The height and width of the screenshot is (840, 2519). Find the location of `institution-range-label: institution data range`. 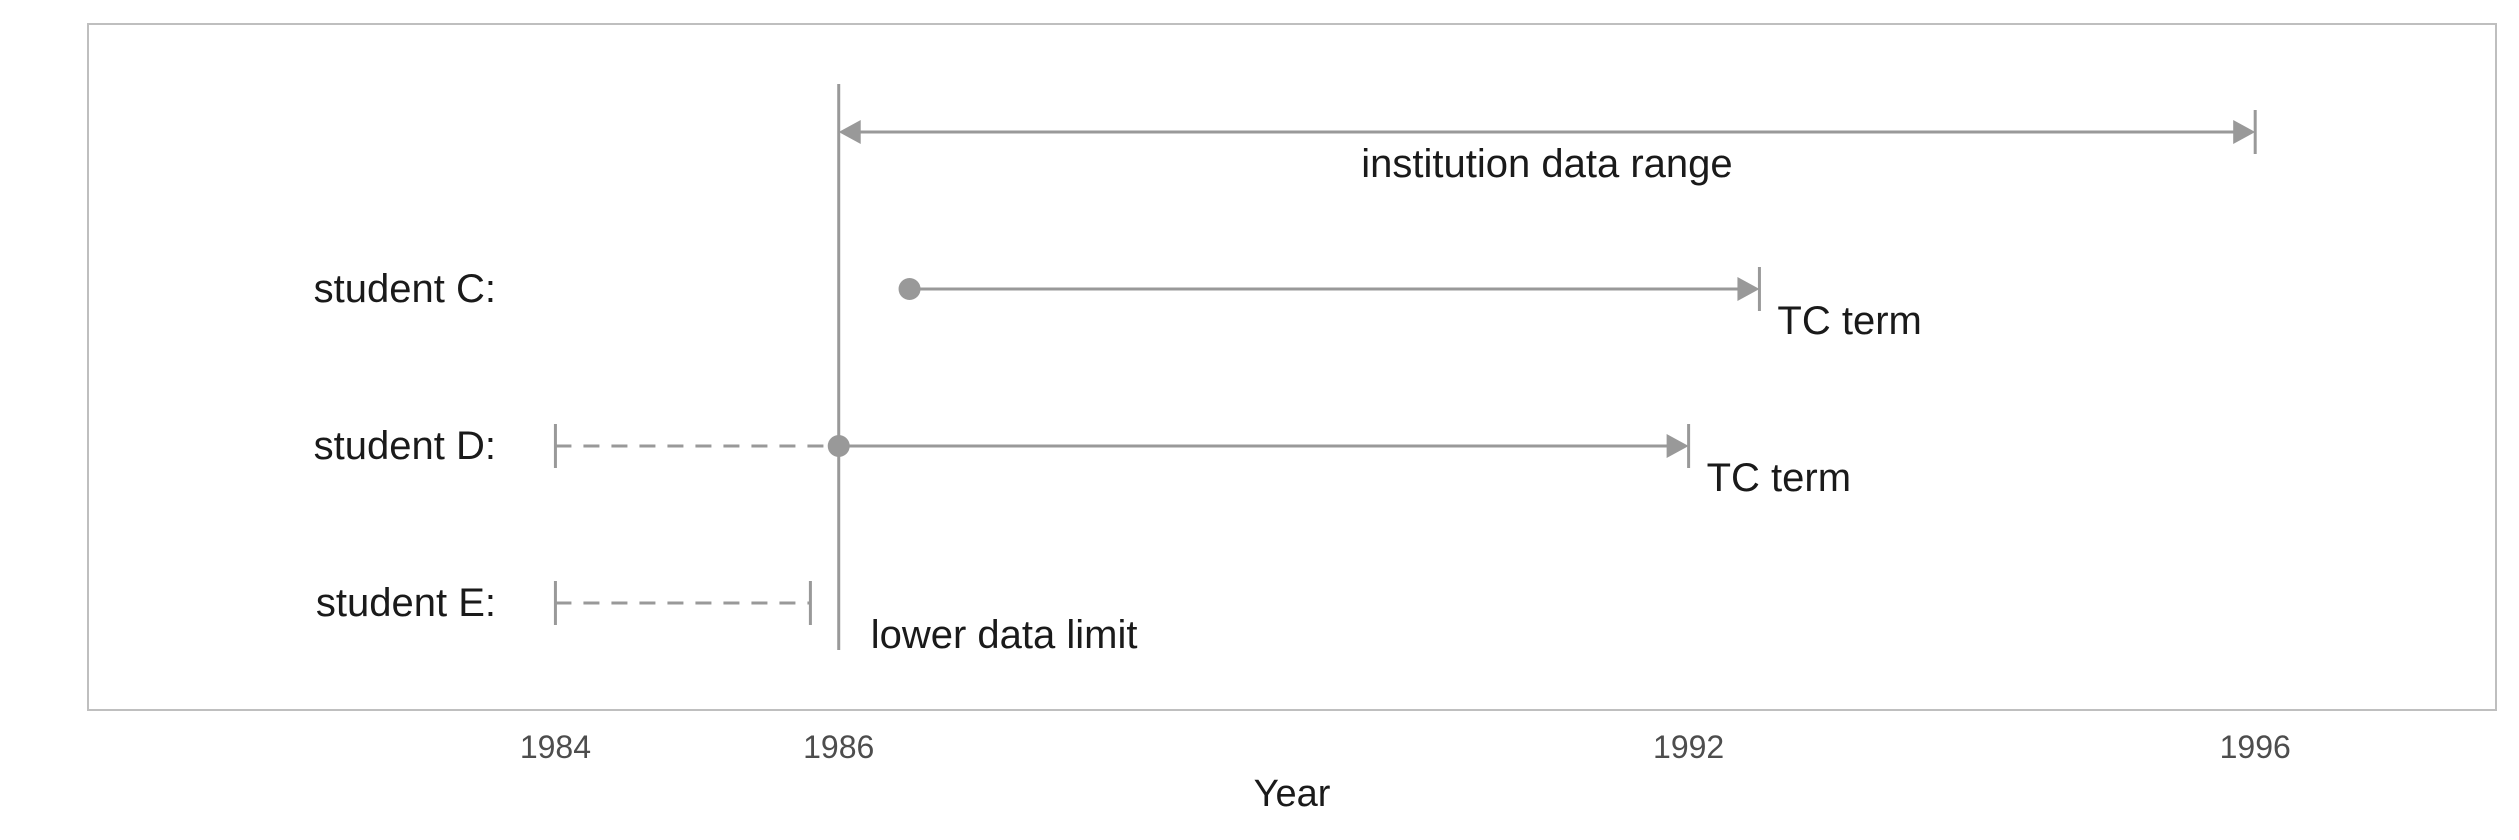

institution-range-label: institution data range is located at coordinates (1546, 164).